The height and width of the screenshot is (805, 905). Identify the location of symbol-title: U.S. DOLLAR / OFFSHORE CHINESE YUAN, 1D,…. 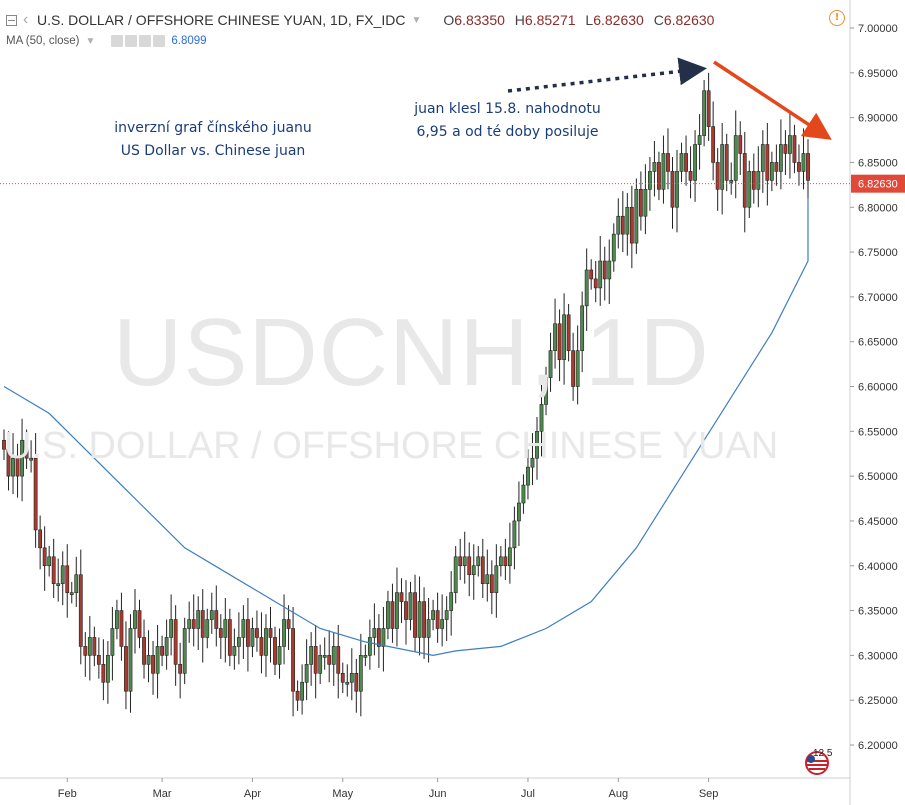
(221, 20).